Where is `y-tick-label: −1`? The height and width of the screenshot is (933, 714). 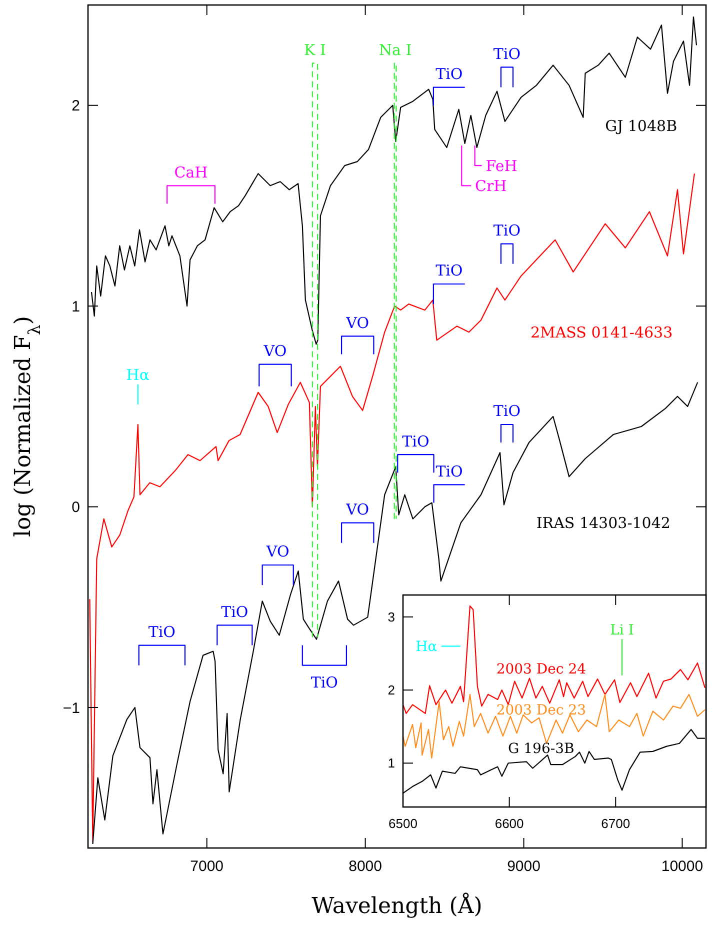 y-tick-label: −1 is located at coordinates (71, 708).